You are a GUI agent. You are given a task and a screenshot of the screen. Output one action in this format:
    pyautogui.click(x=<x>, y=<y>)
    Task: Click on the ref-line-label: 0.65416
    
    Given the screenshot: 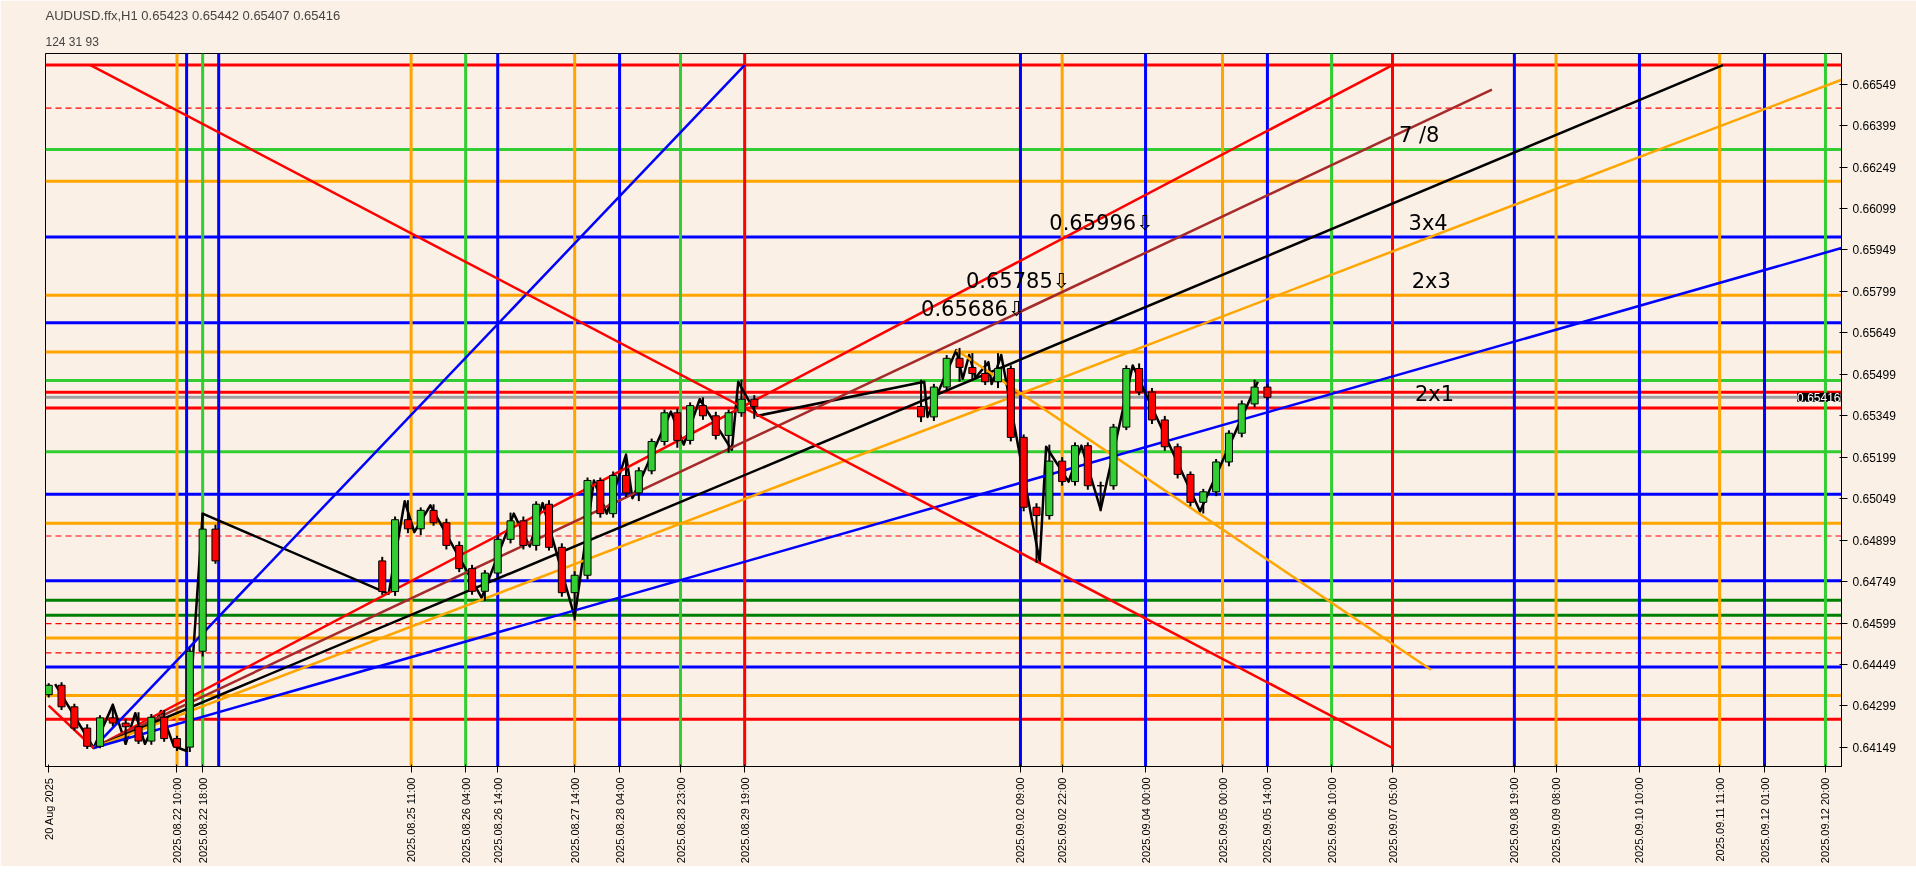 What is the action you would take?
    pyautogui.click(x=1819, y=397)
    